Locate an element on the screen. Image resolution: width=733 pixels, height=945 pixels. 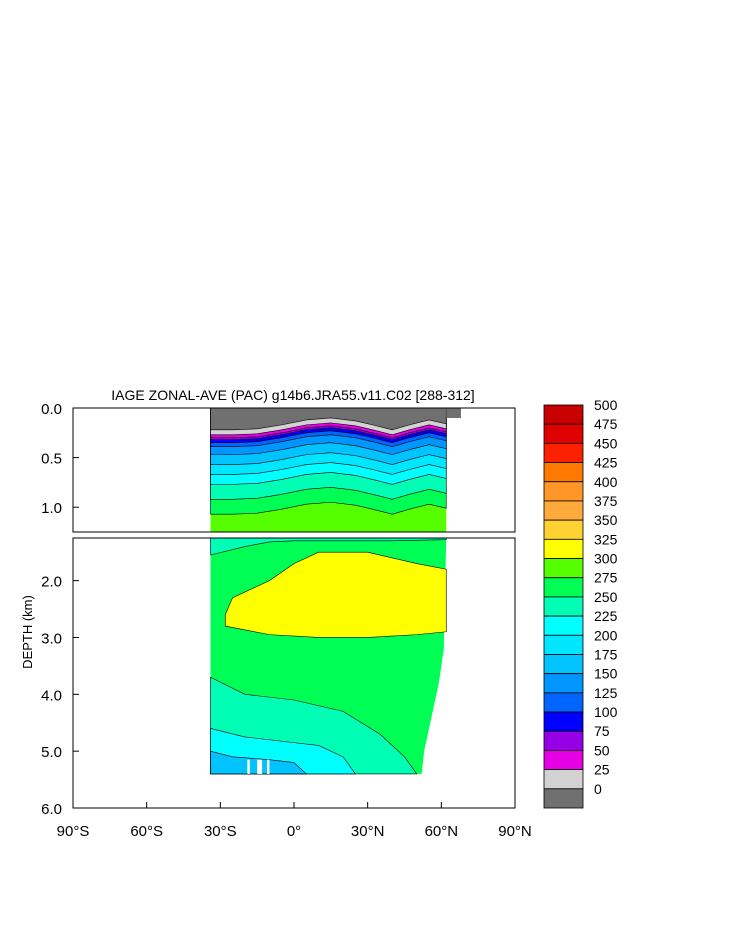
y-tick-label: 4.0 is located at coordinates (51, 695).